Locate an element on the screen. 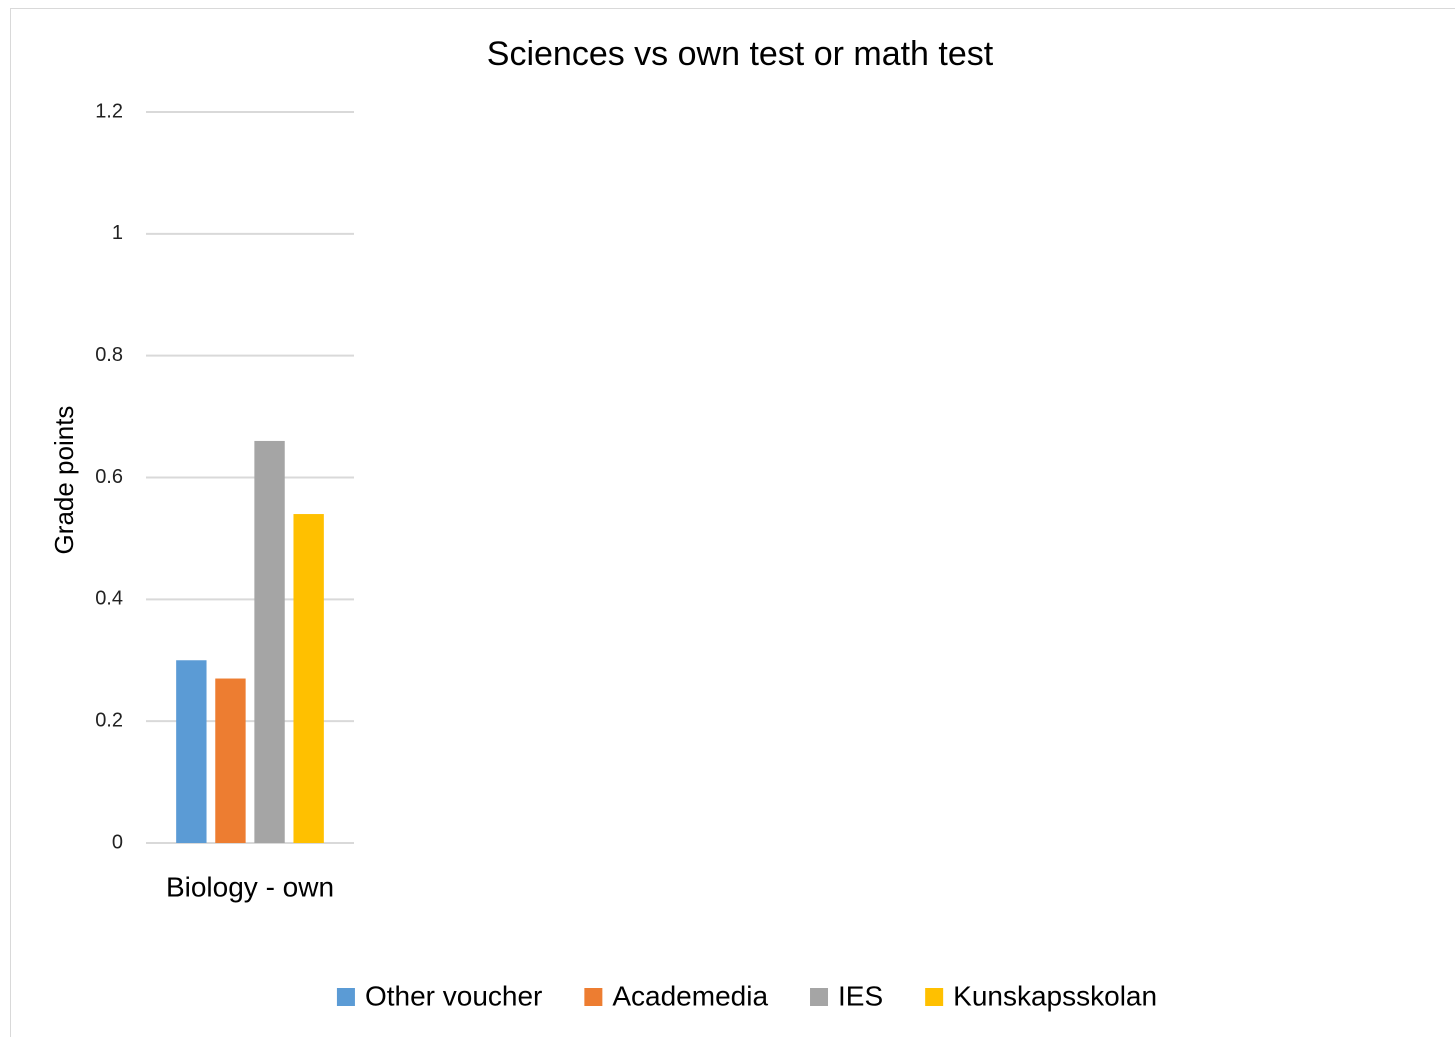 Image resolution: width=1455 pixels, height=1037 pixels. legend-label: Other voucher is located at coordinates (453, 995).